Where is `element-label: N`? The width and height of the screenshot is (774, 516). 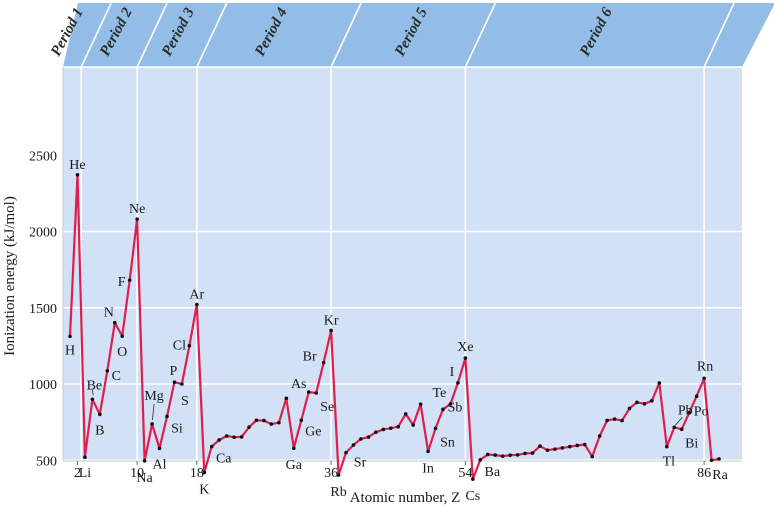 element-label: N is located at coordinates (109, 313).